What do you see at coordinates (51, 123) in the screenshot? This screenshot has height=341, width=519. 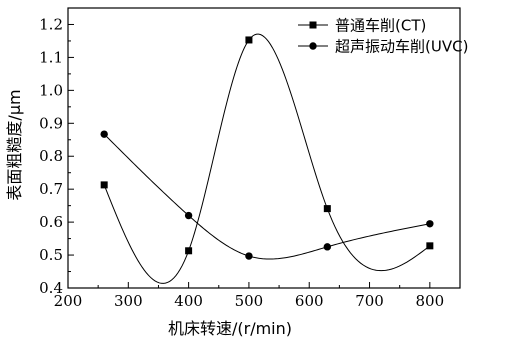 I see `y-tick-label: 0.9` at bounding box center [51, 123].